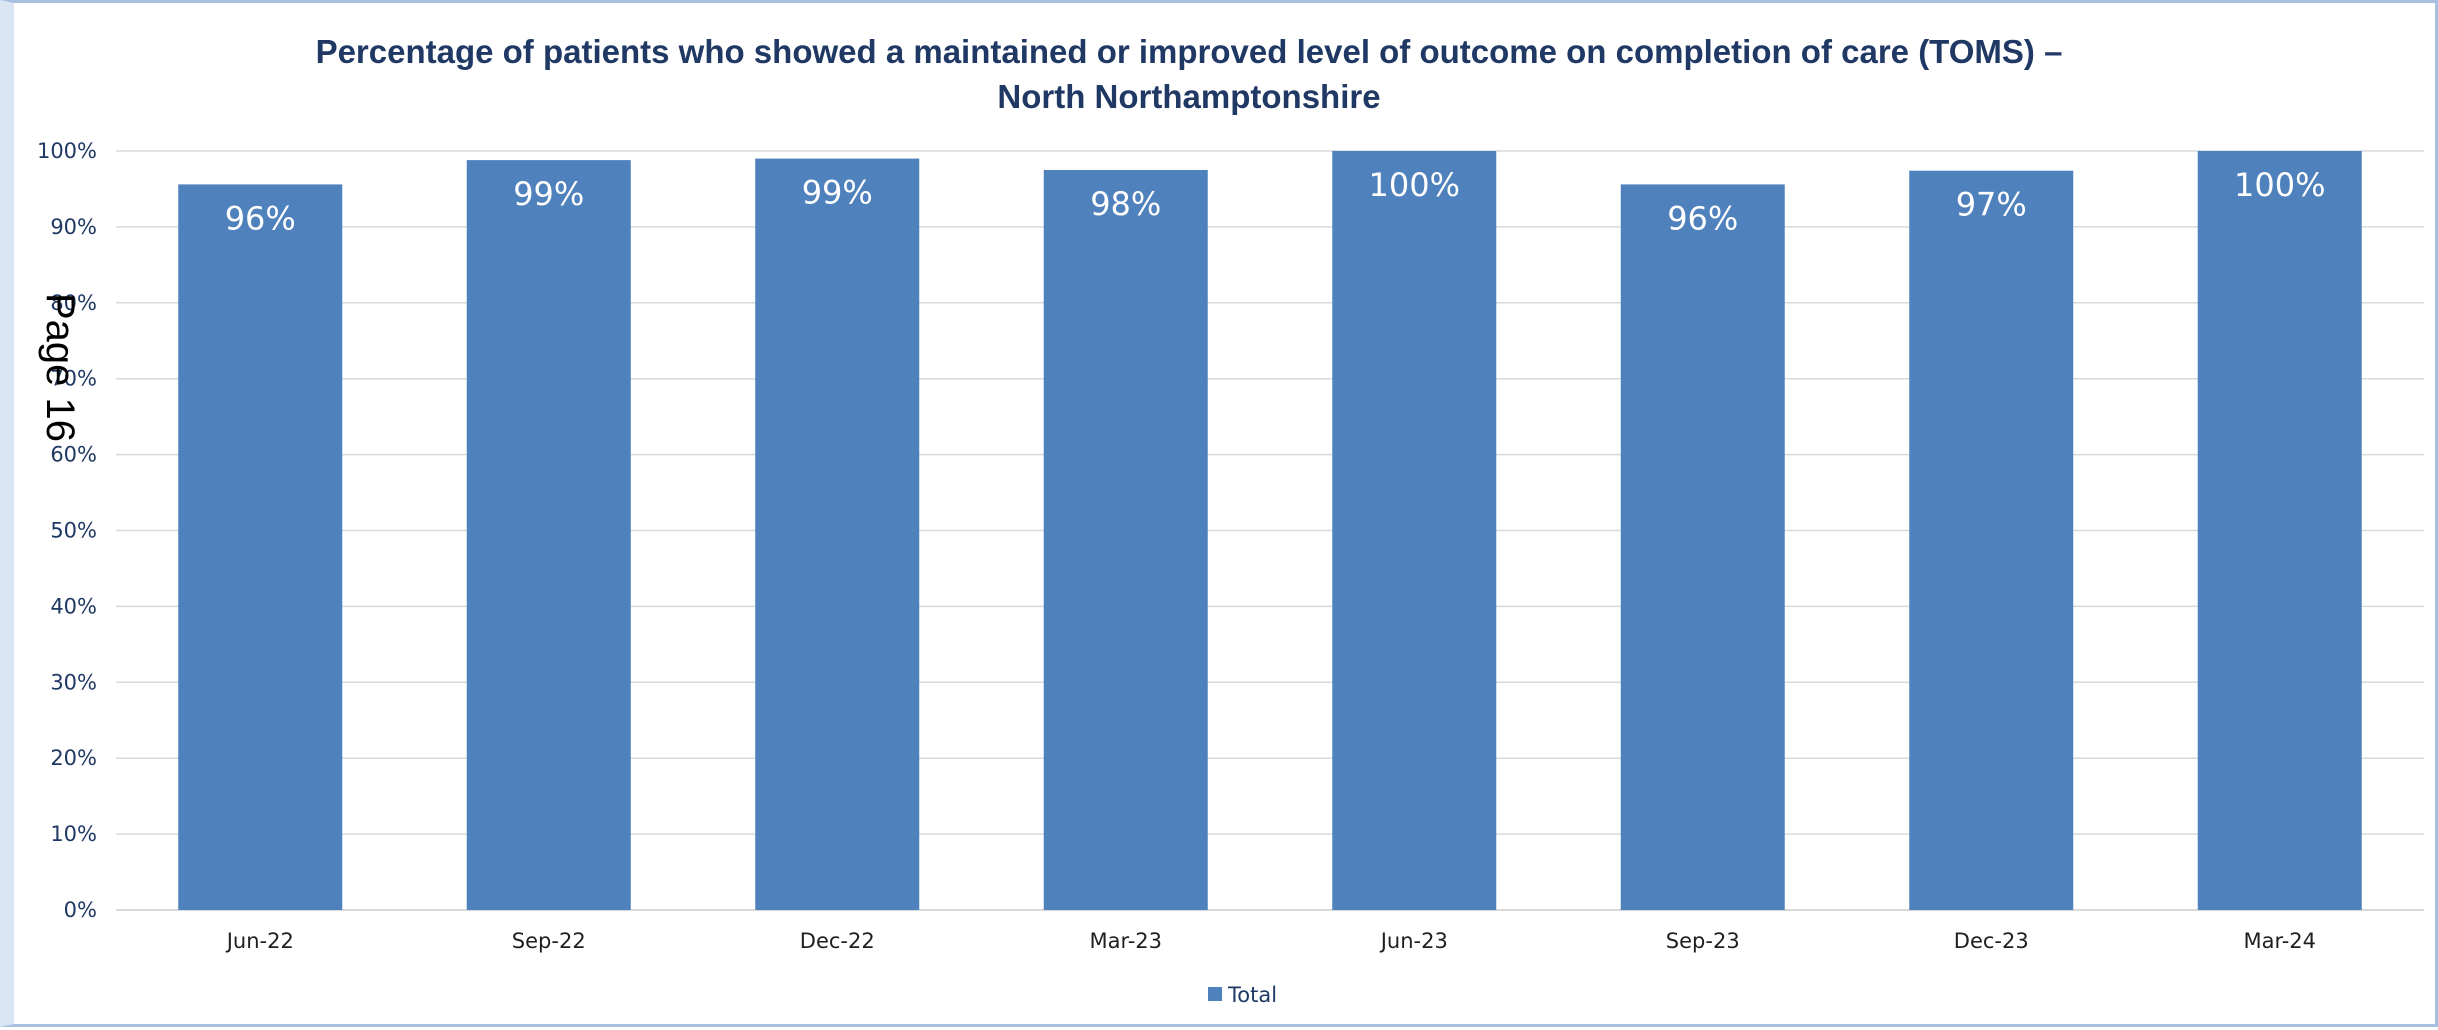  Describe the element at coordinates (1275, 201) in the screenshot. I see `data-labels: 96% 99% 99% 98% 100% 96% 97% 100%` at that location.